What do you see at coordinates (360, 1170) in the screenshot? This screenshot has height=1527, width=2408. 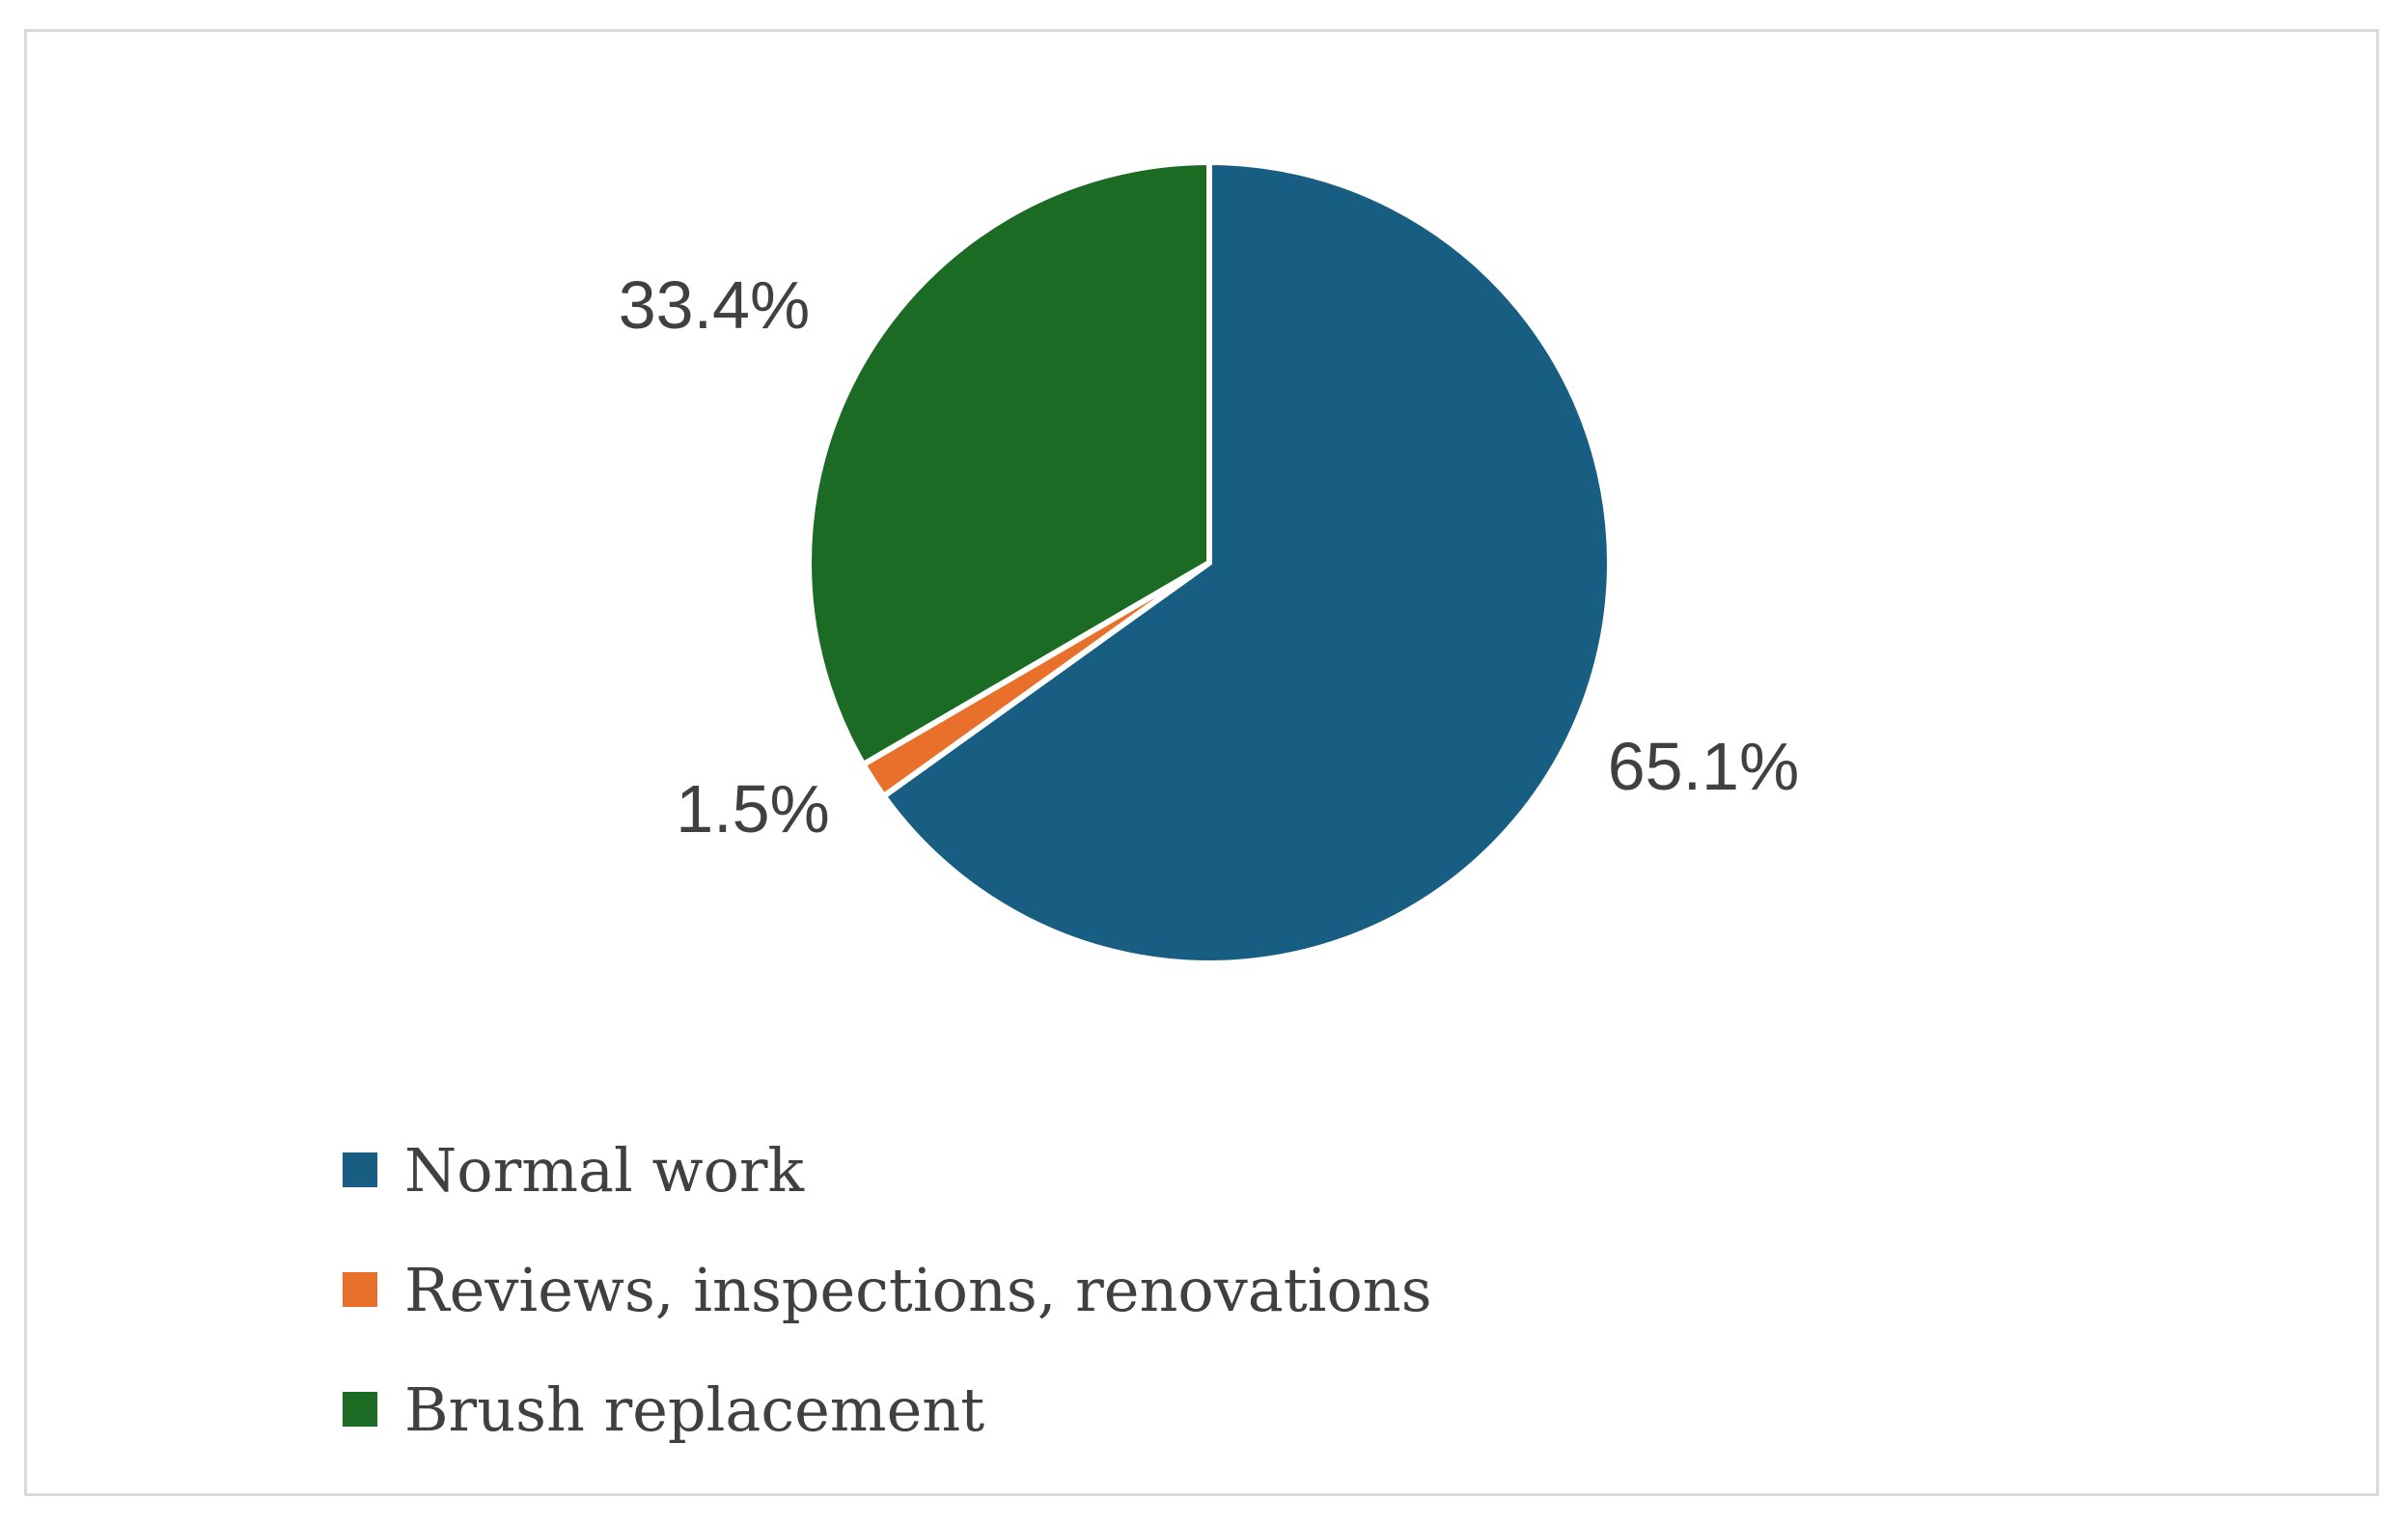 I see `legend-swatch-normal-work` at bounding box center [360, 1170].